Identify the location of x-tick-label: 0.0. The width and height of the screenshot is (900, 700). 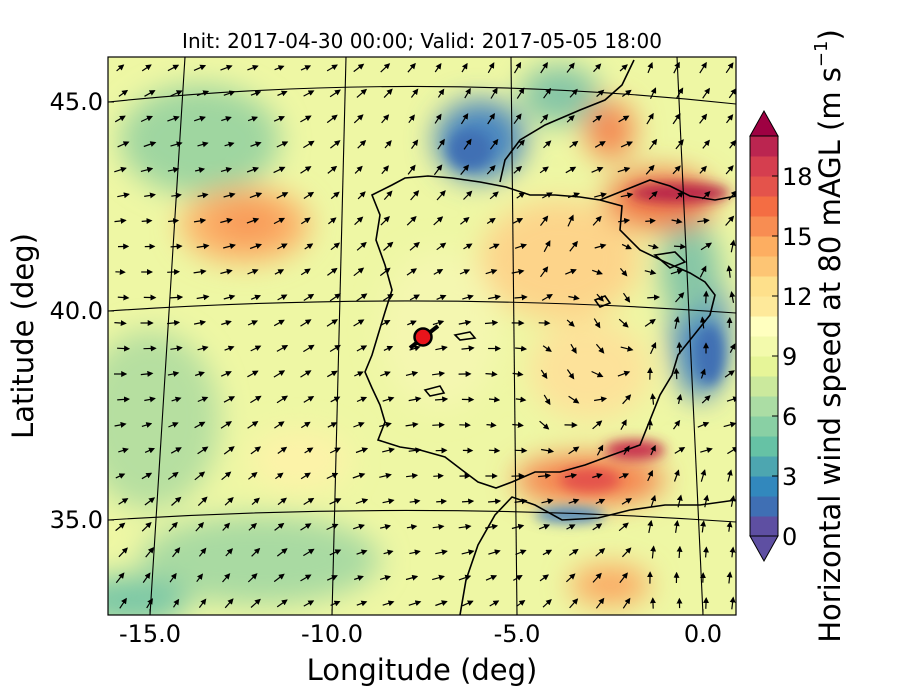
(703, 634).